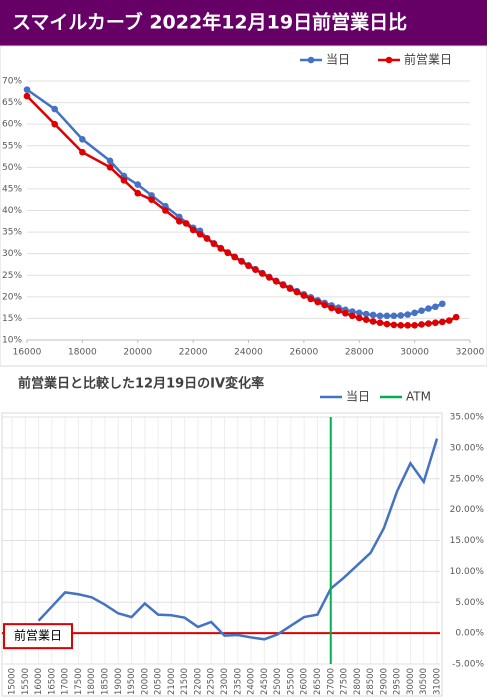 The height and width of the screenshot is (700, 487). What do you see at coordinates (12, 319) in the screenshot?
I see `y-tick-label: 15%` at bounding box center [12, 319].